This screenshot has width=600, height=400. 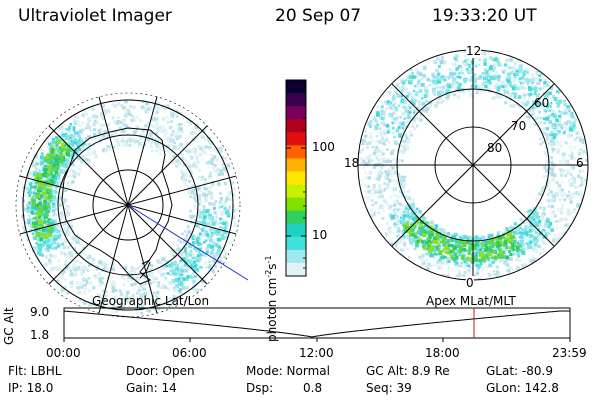 I want to click on mlat-label-70: 70, so click(x=519, y=126).